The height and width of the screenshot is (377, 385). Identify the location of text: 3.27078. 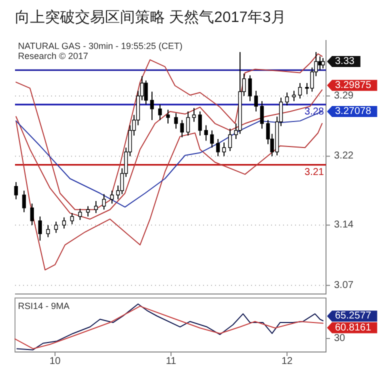
(353, 111).